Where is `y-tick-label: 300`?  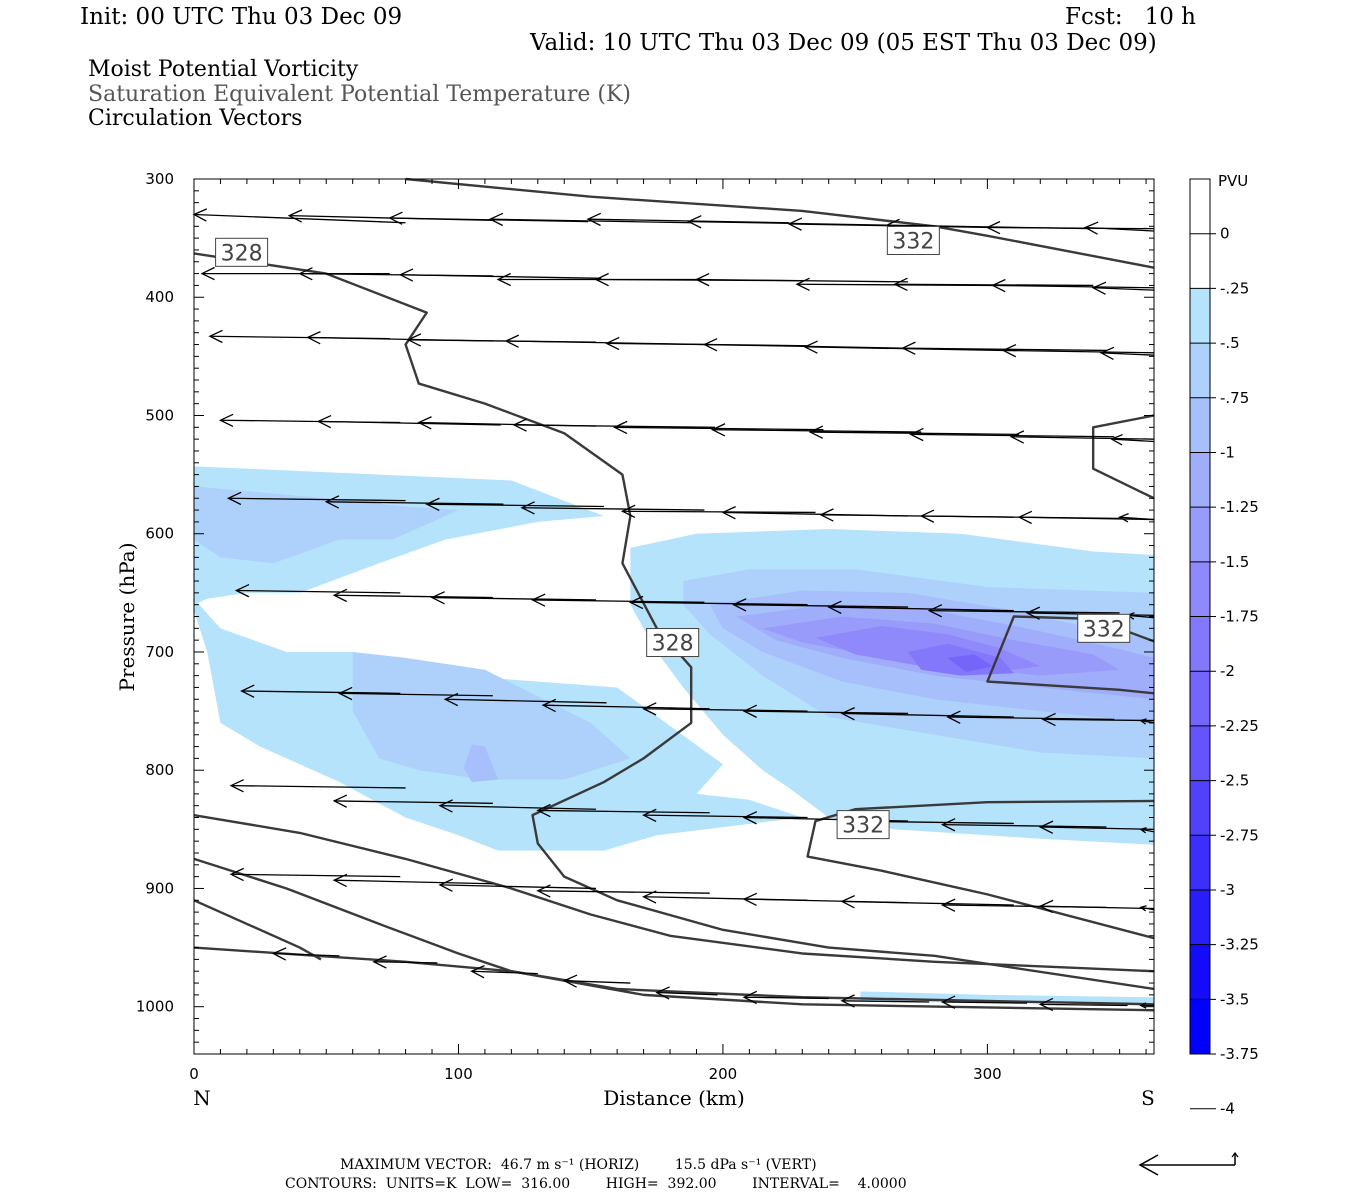 y-tick-label: 300 is located at coordinates (159, 179).